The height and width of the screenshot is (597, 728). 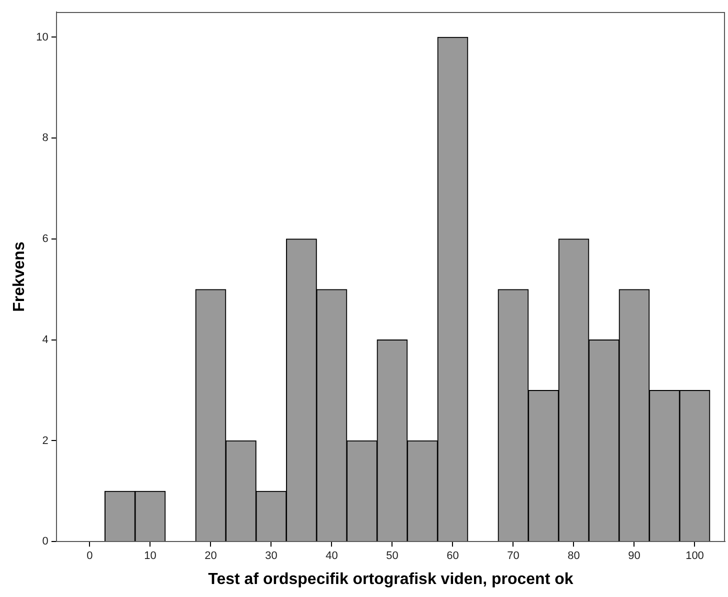 What do you see at coordinates (45, 239) in the screenshot?
I see `y-tick-label: 6` at bounding box center [45, 239].